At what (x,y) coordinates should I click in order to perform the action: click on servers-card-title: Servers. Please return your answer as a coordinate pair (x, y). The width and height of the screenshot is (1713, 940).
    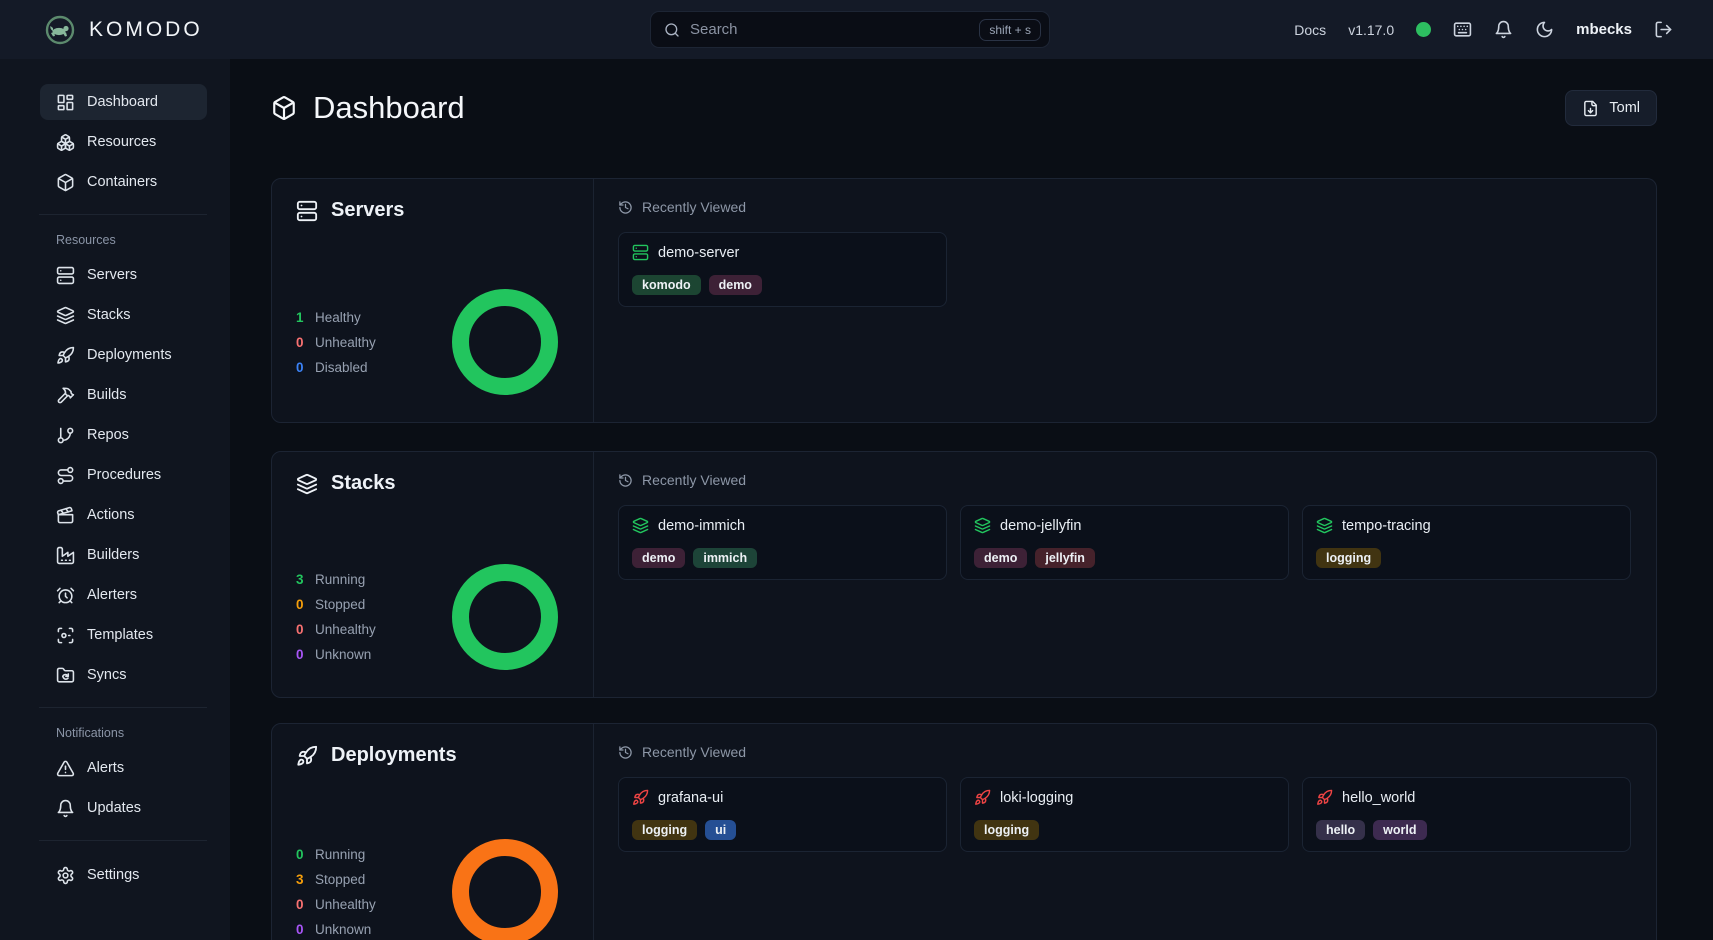
    Looking at the image, I should click on (432, 210).